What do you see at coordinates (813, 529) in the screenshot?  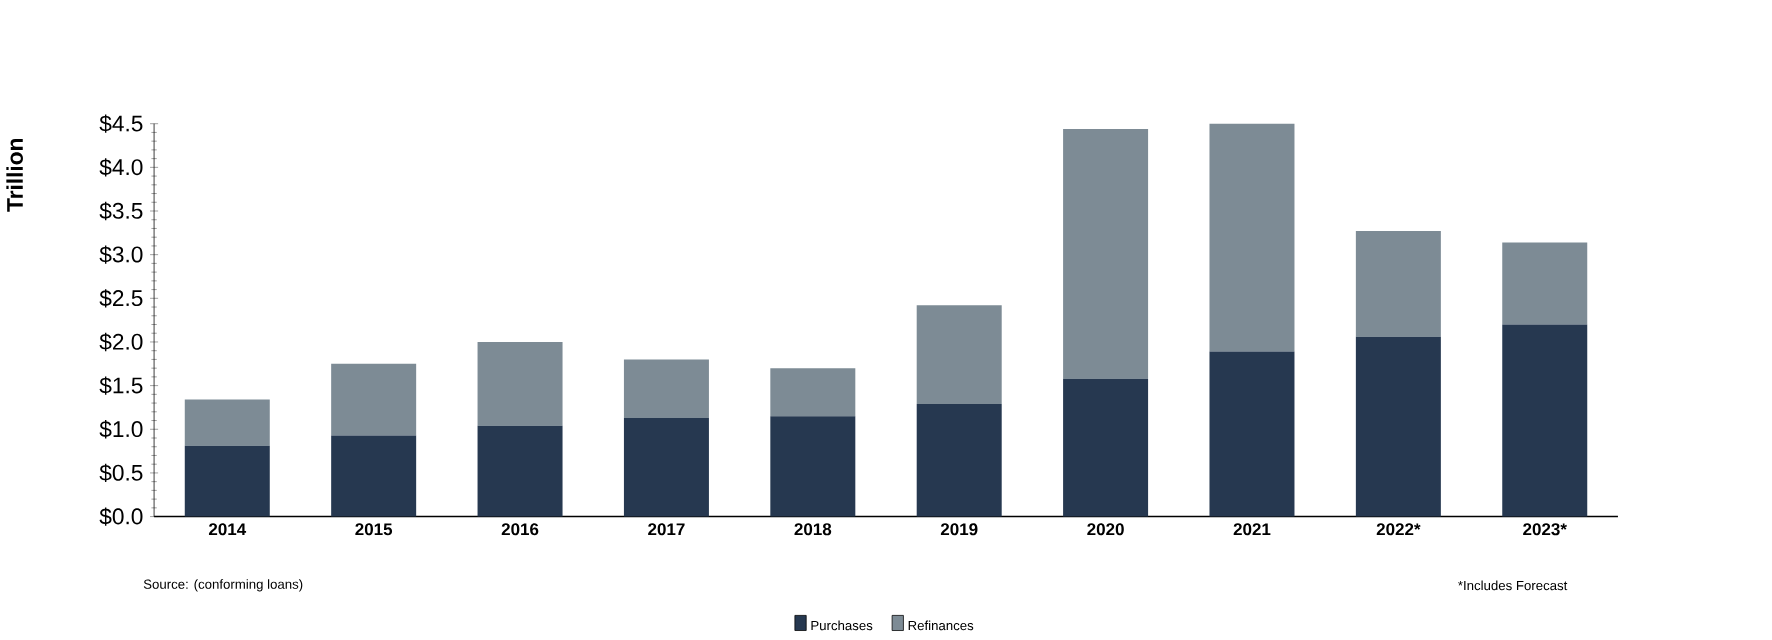 I see `x-tick-label: 2018` at bounding box center [813, 529].